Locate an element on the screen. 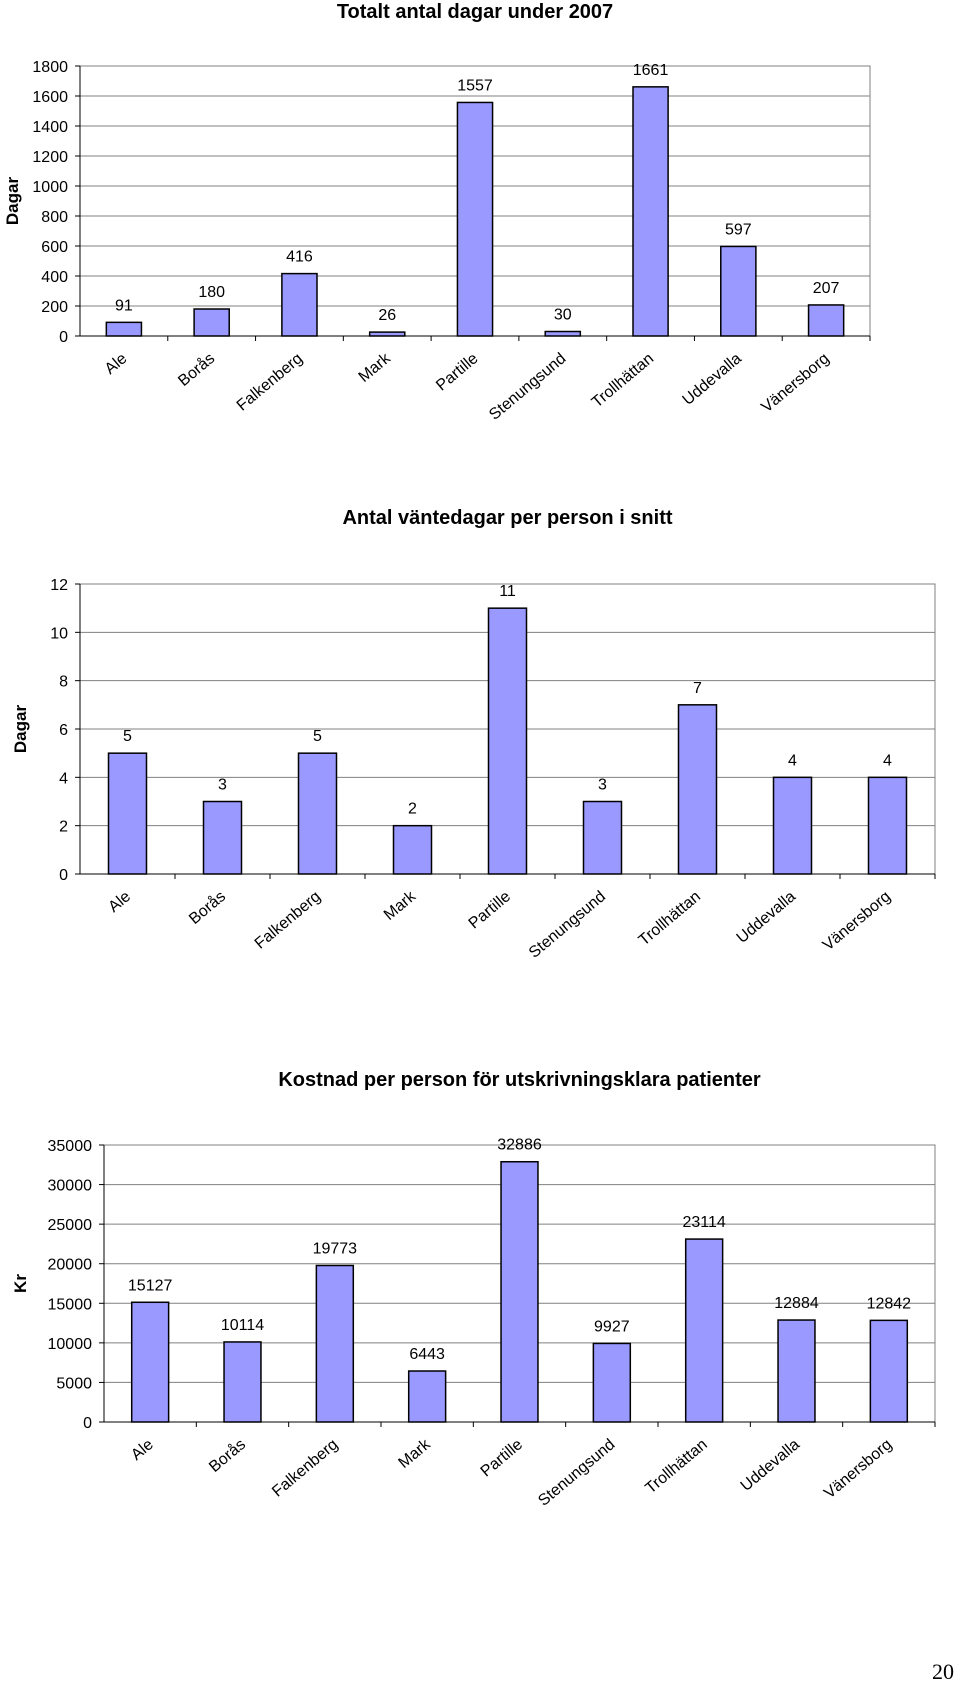 The image size is (960, 1689). data-label: 32886 is located at coordinates (519, 1145).